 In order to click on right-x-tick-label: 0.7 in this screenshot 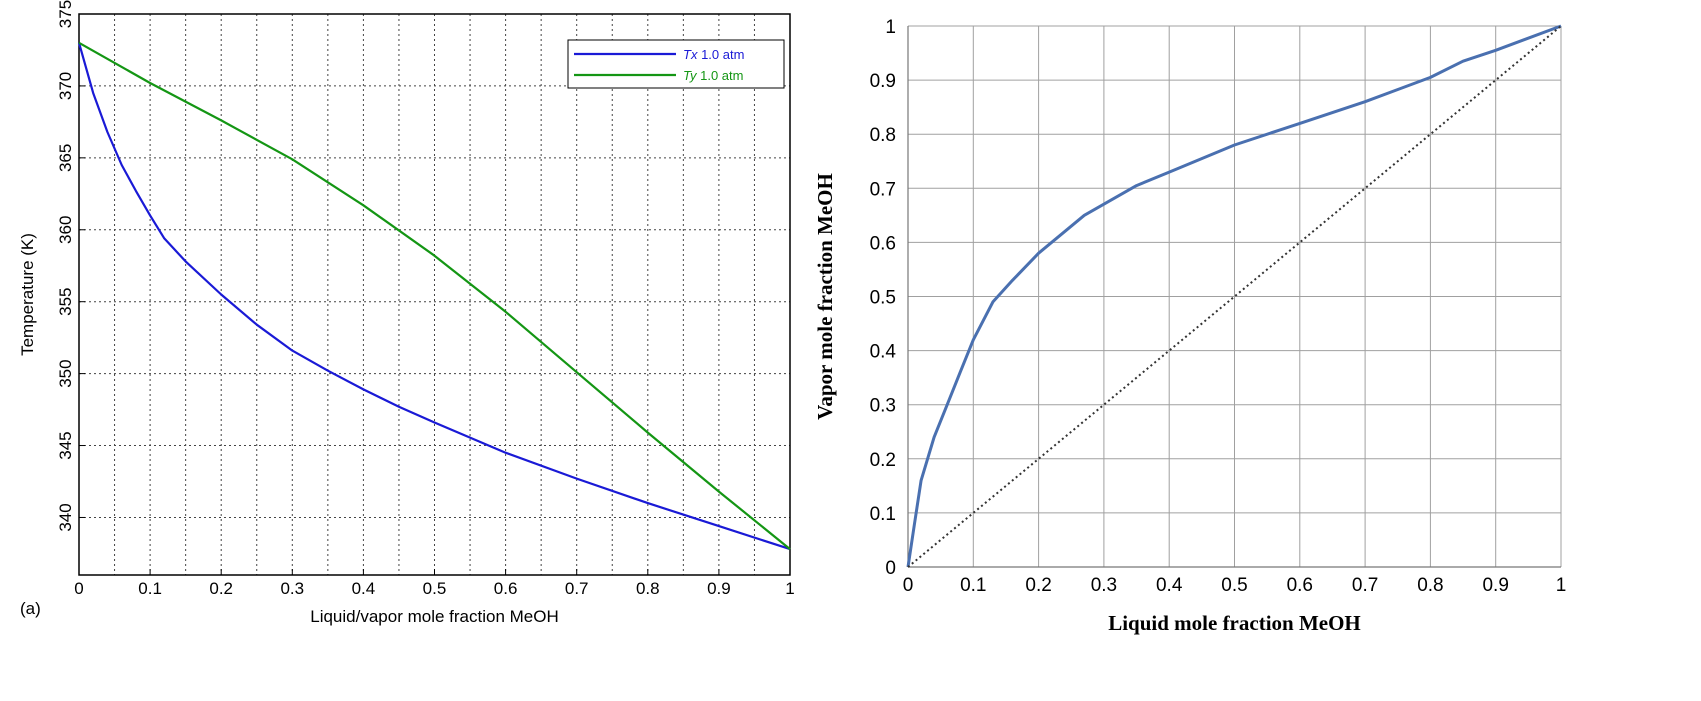, I will do `click(1365, 585)`.